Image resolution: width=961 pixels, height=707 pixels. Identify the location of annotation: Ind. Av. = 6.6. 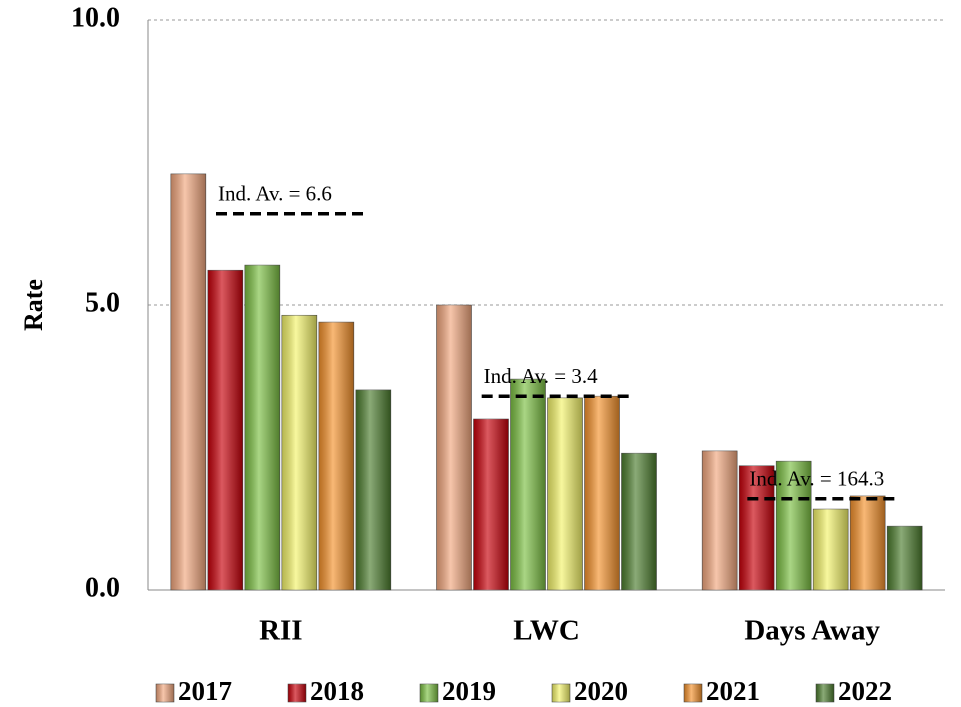
(275, 194).